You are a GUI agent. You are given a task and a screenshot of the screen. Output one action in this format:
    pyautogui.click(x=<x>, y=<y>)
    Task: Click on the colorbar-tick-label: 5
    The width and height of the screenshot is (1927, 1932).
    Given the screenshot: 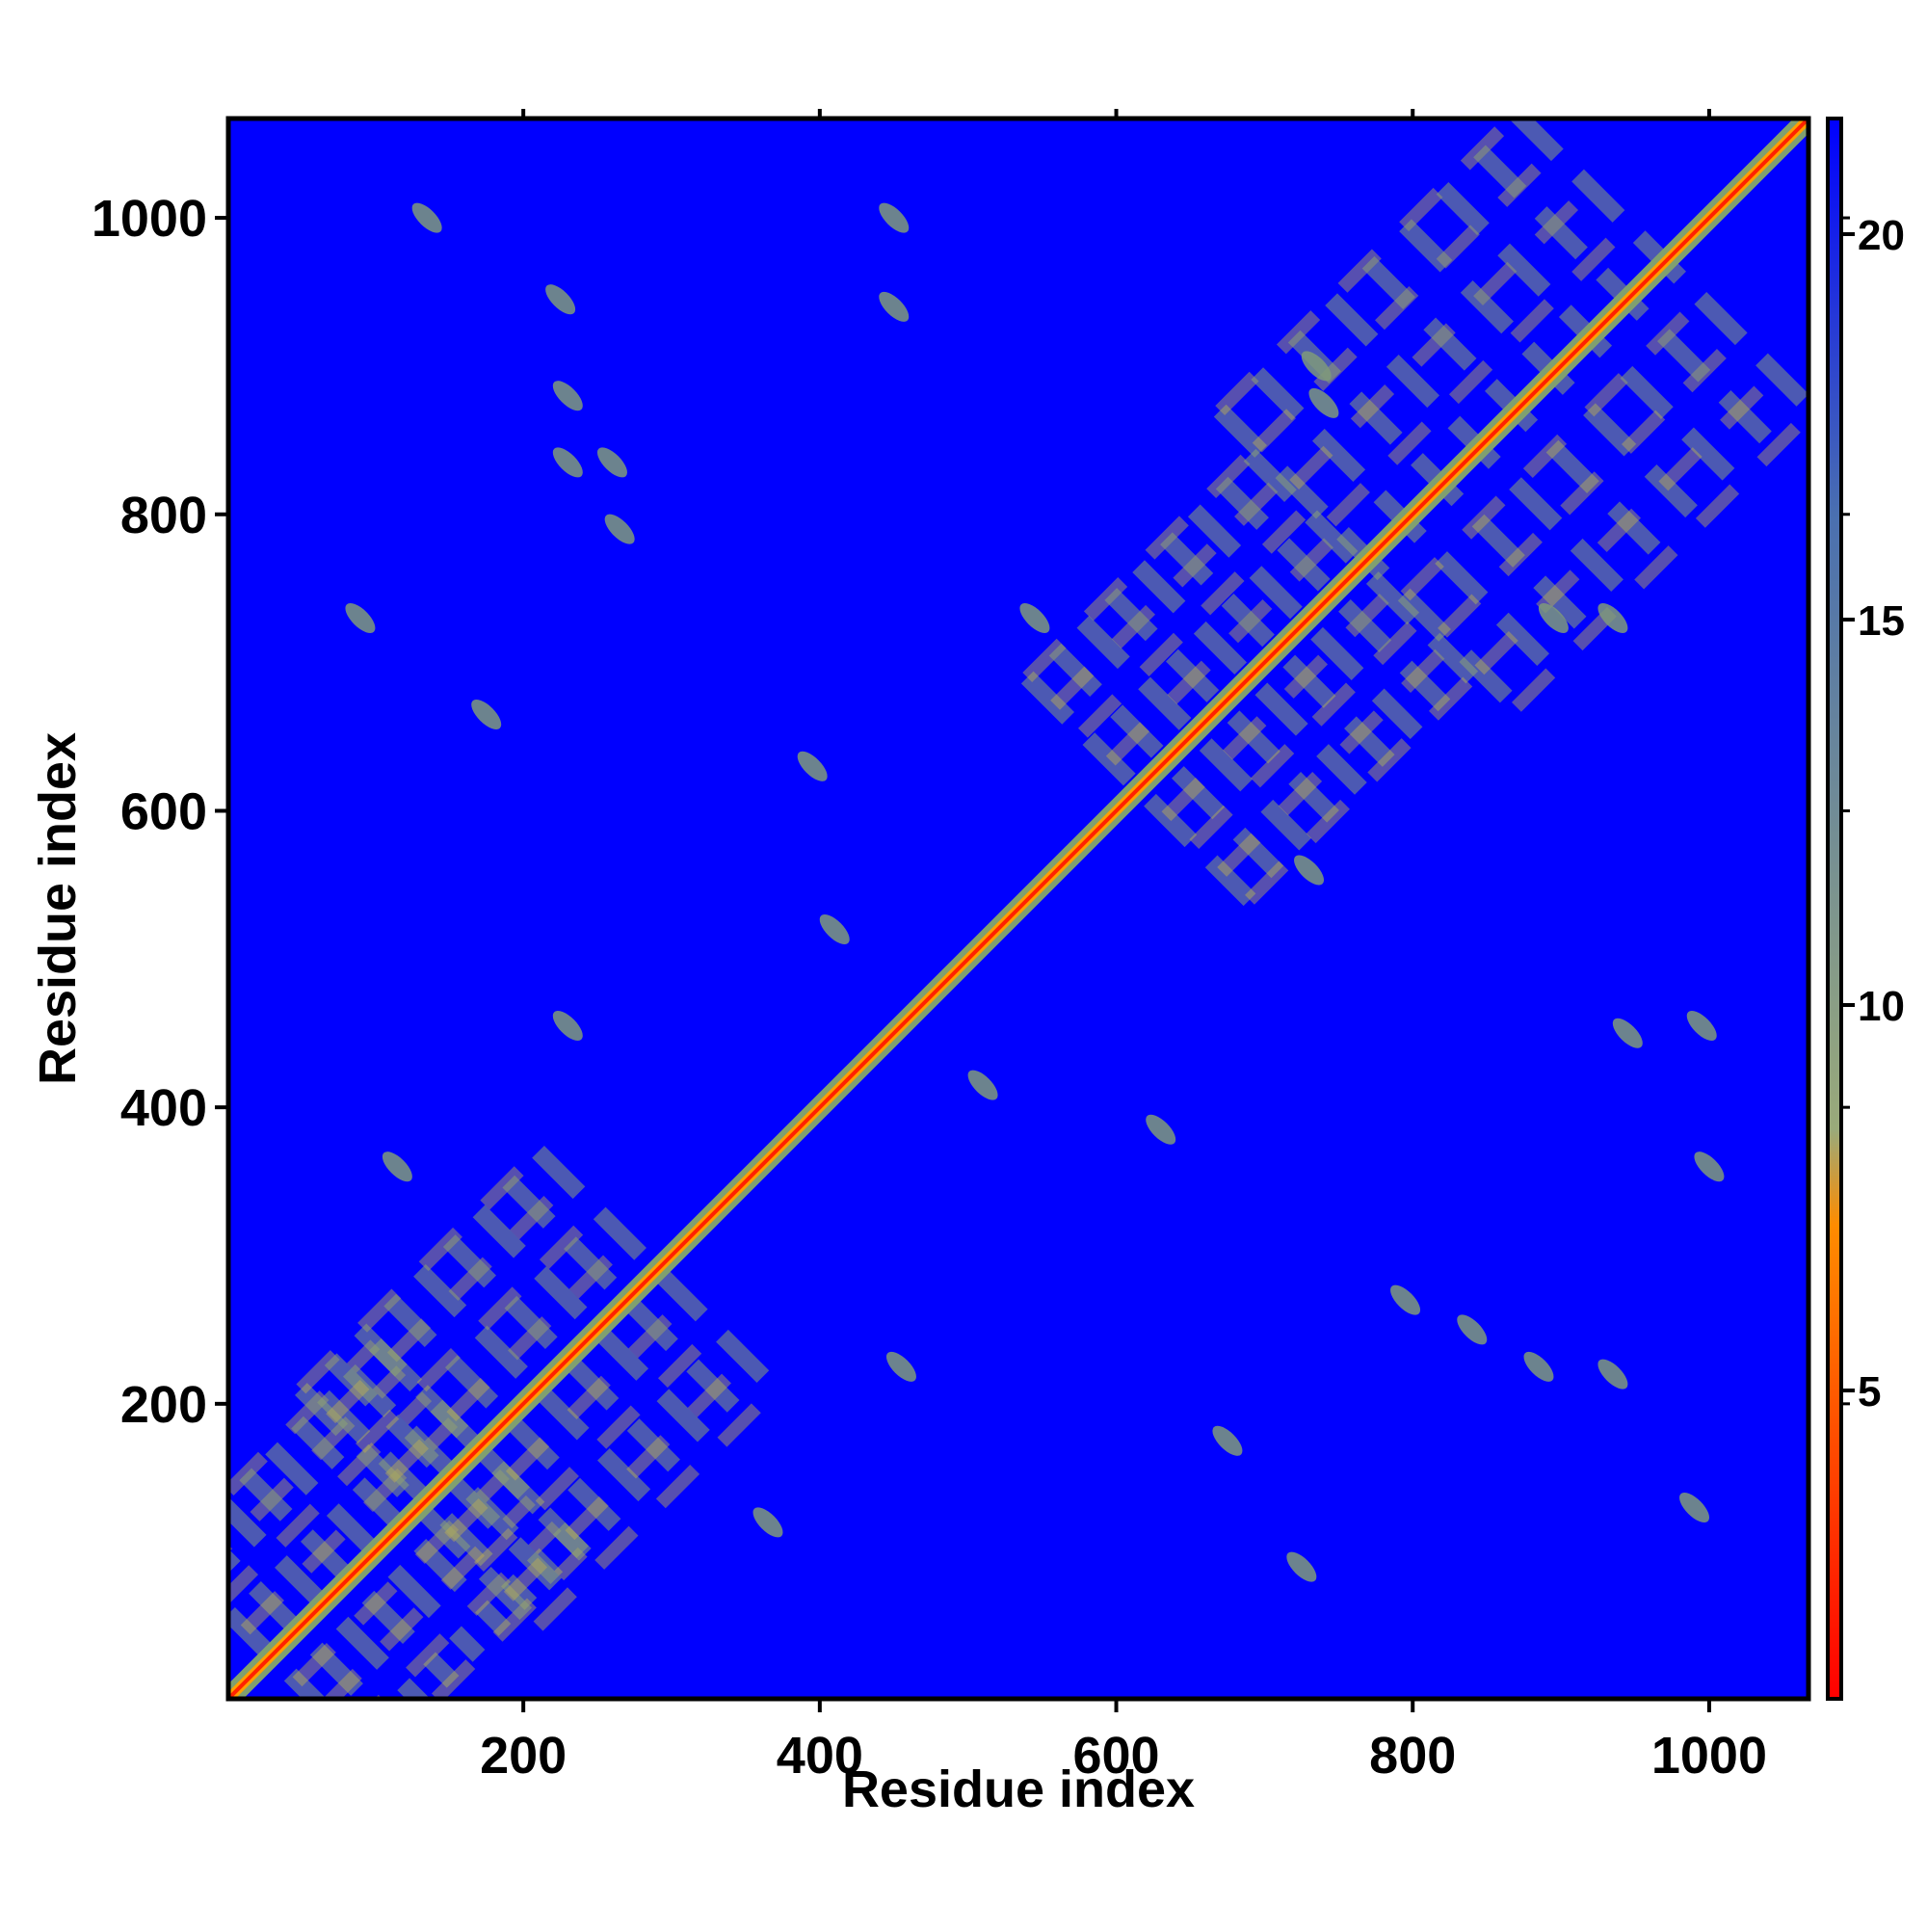 What is the action you would take?
    pyautogui.click(x=1869, y=1392)
    